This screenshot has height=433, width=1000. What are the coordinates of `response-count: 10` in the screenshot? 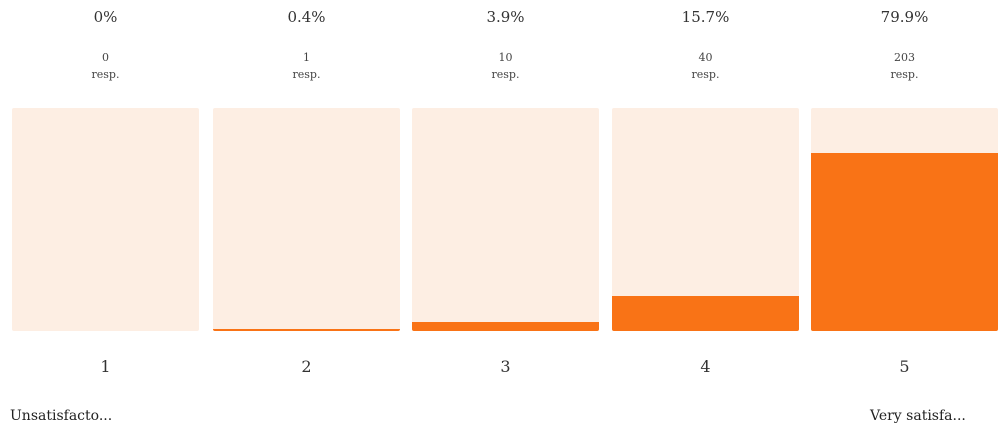 It's located at (505, 57).